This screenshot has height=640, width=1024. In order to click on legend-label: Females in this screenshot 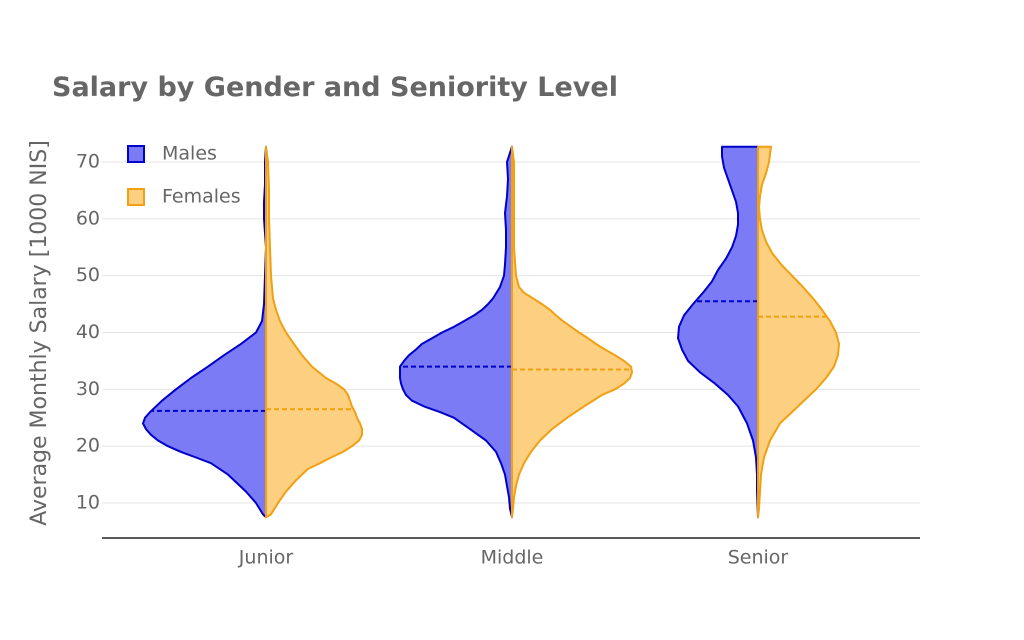, I will do `click(201, 197)`.